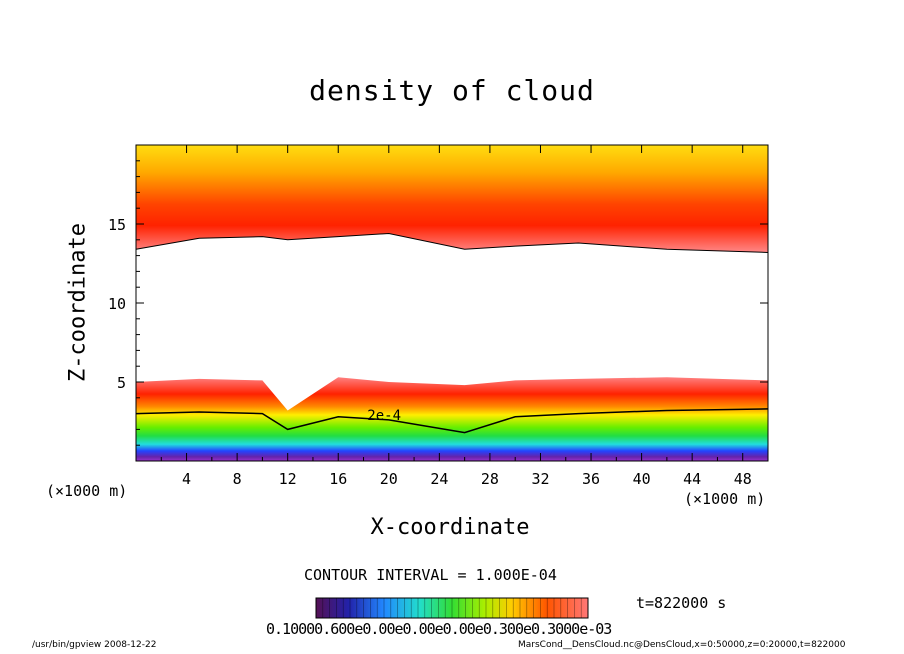 This screenshot has width=904, height=654. Describe the element at coordinates (78, 302) in the screenshot. I see `y-axis-title: Z-coordinate` at that location.